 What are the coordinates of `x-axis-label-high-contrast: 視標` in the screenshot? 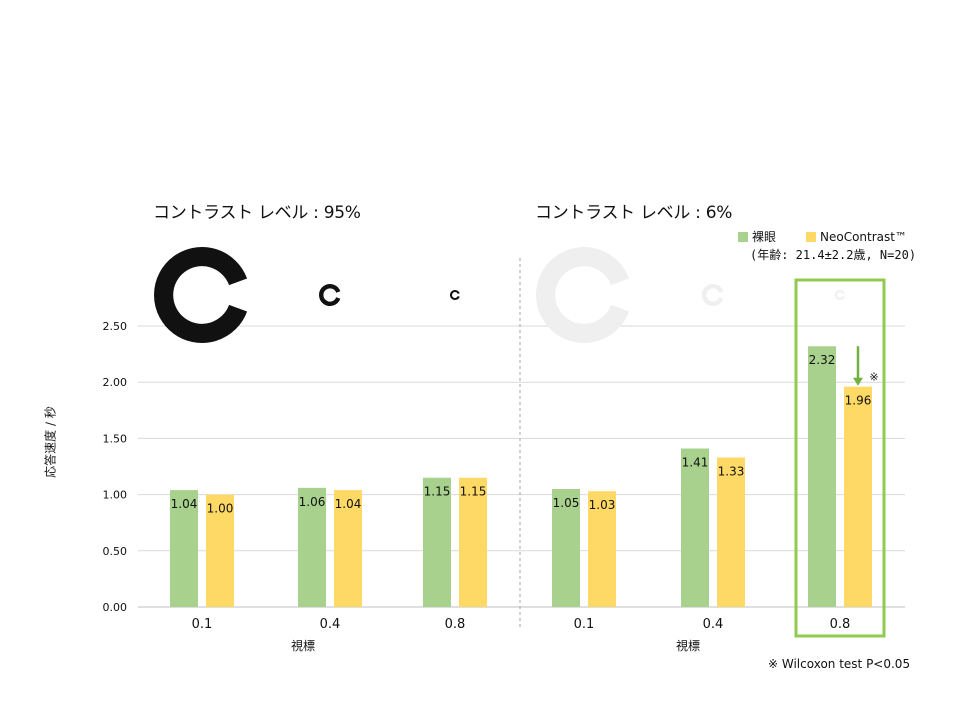 It's located at (303, 646).